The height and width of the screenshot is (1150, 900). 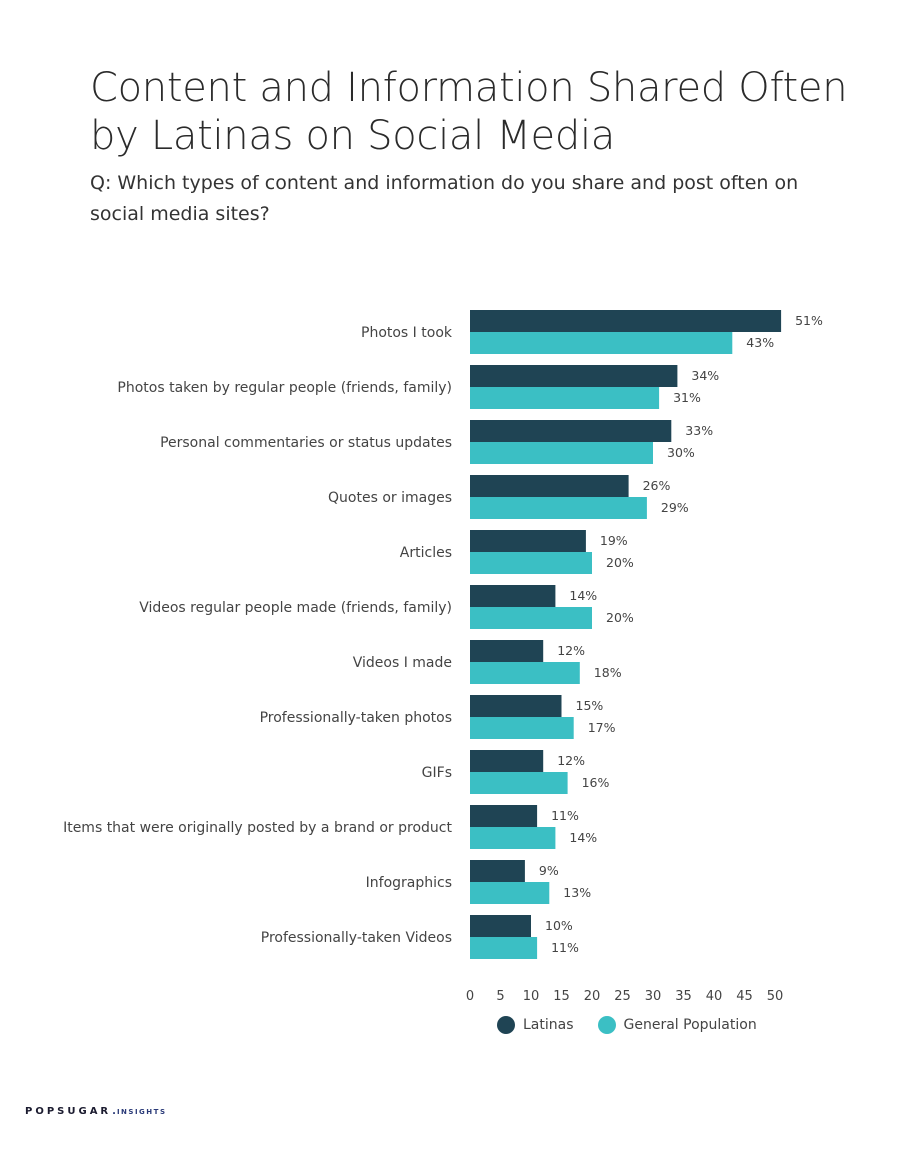 I want to click on data-label: 30%, so click(x=681, y=452).